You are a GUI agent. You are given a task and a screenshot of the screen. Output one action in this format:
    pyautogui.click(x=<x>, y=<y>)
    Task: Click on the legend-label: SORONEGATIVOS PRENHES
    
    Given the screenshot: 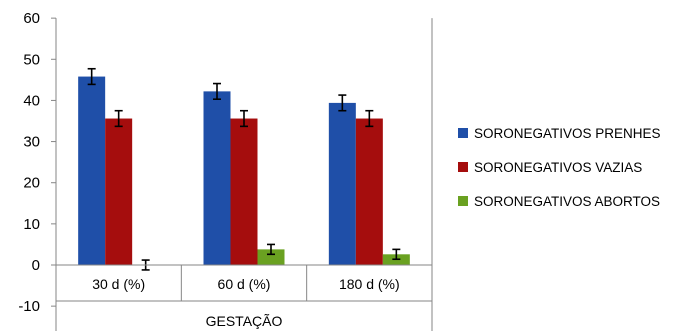 What is the action you would take?
    pyautogui.click(x=567, y=133)
    